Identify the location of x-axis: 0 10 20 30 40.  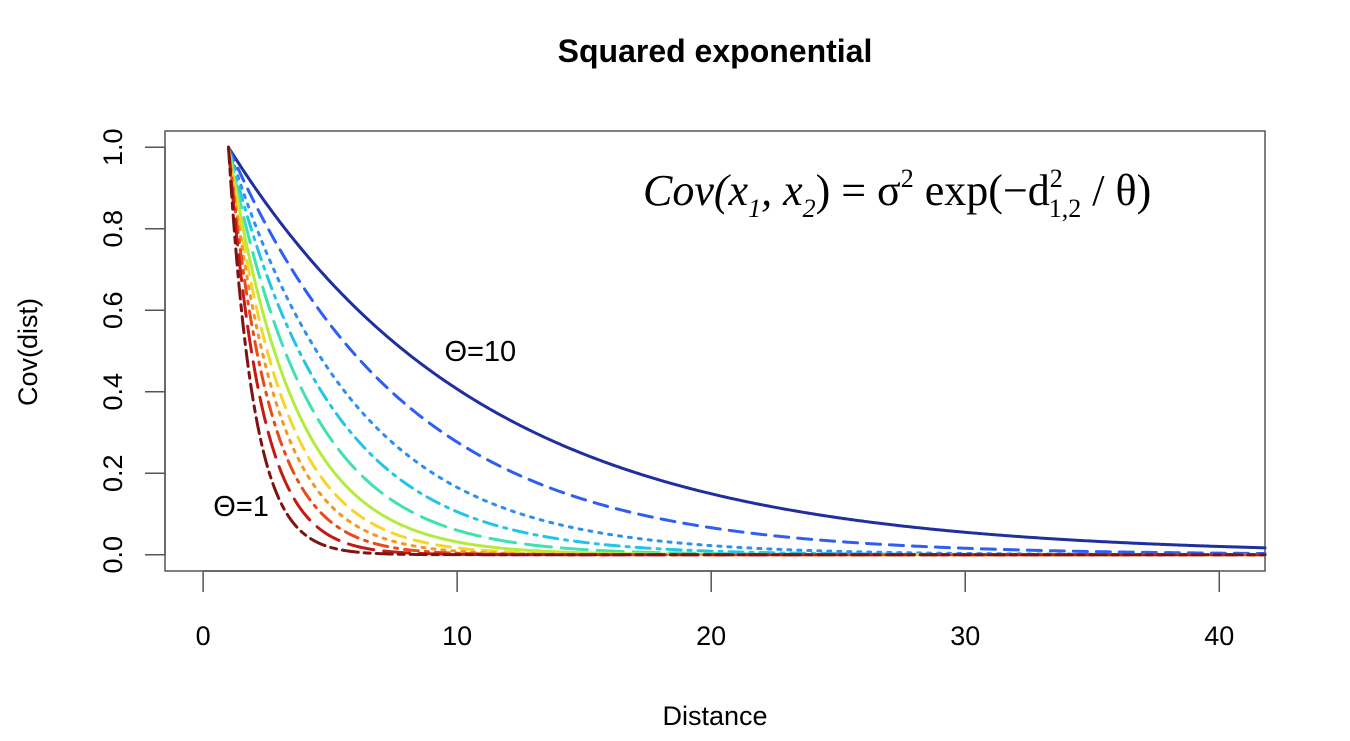
(715, 610).